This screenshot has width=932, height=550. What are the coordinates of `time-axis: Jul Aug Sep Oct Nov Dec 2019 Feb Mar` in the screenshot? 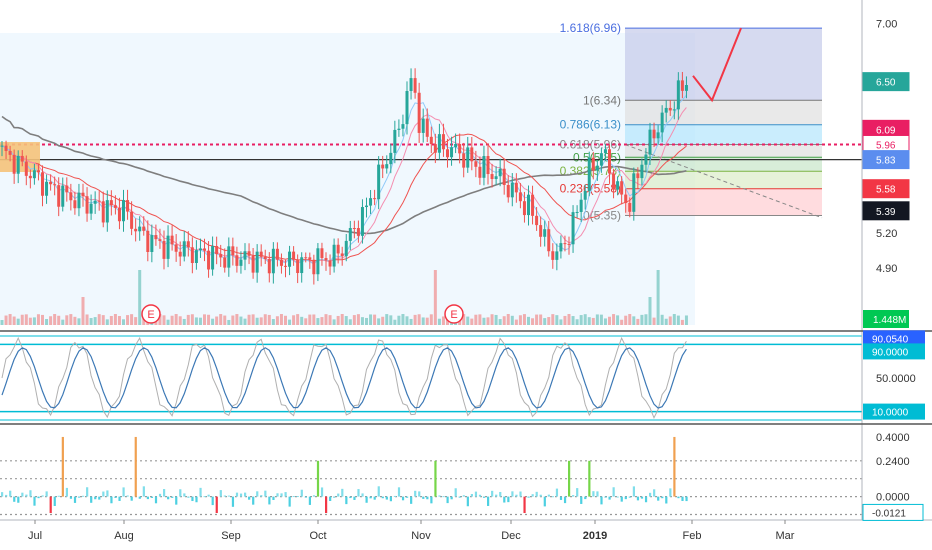 It's located at (411, 531).